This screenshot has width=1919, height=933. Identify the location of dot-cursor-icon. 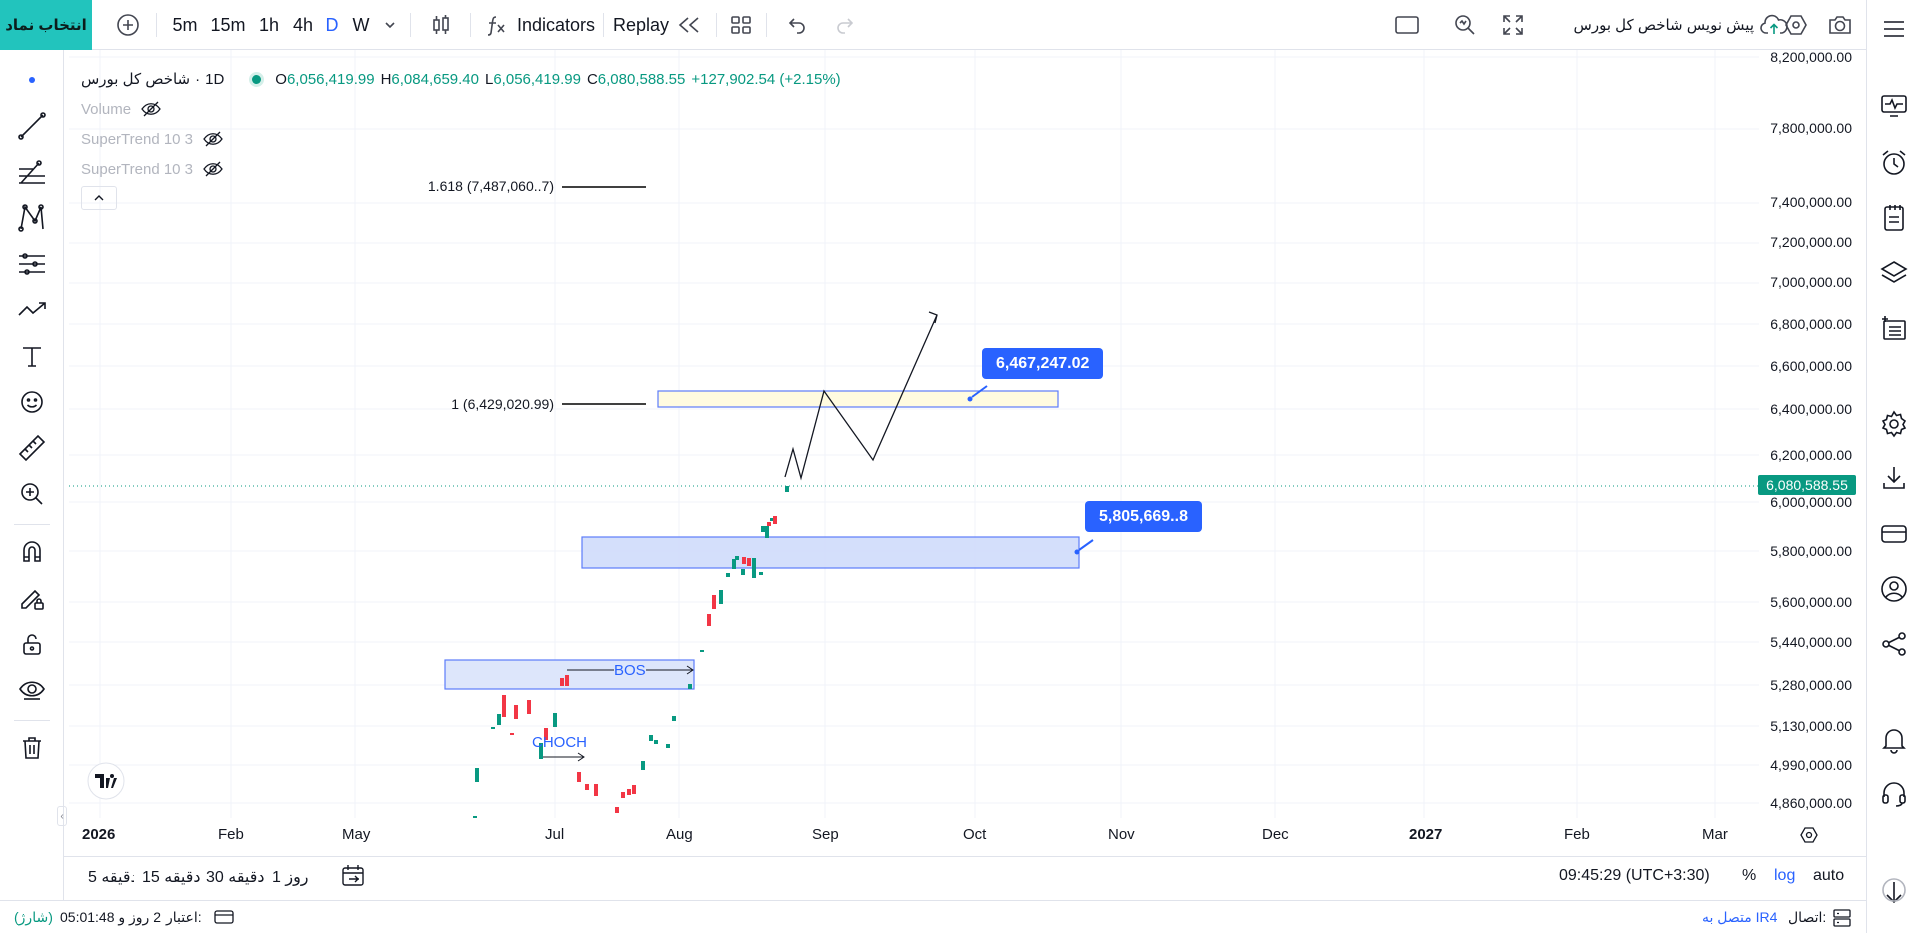
(32, 80).